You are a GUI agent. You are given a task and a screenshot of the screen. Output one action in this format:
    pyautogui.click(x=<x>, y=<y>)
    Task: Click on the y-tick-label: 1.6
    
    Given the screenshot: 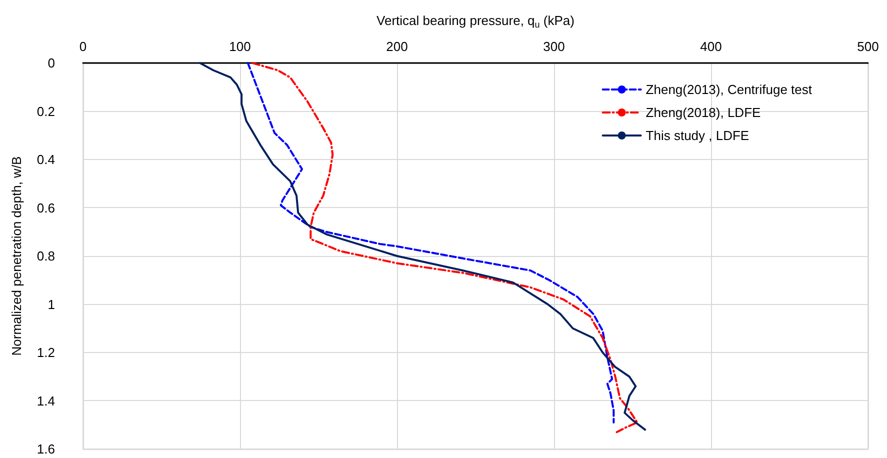 What is the action you would take?
    pyautogui.click(x=45, y=449)
    